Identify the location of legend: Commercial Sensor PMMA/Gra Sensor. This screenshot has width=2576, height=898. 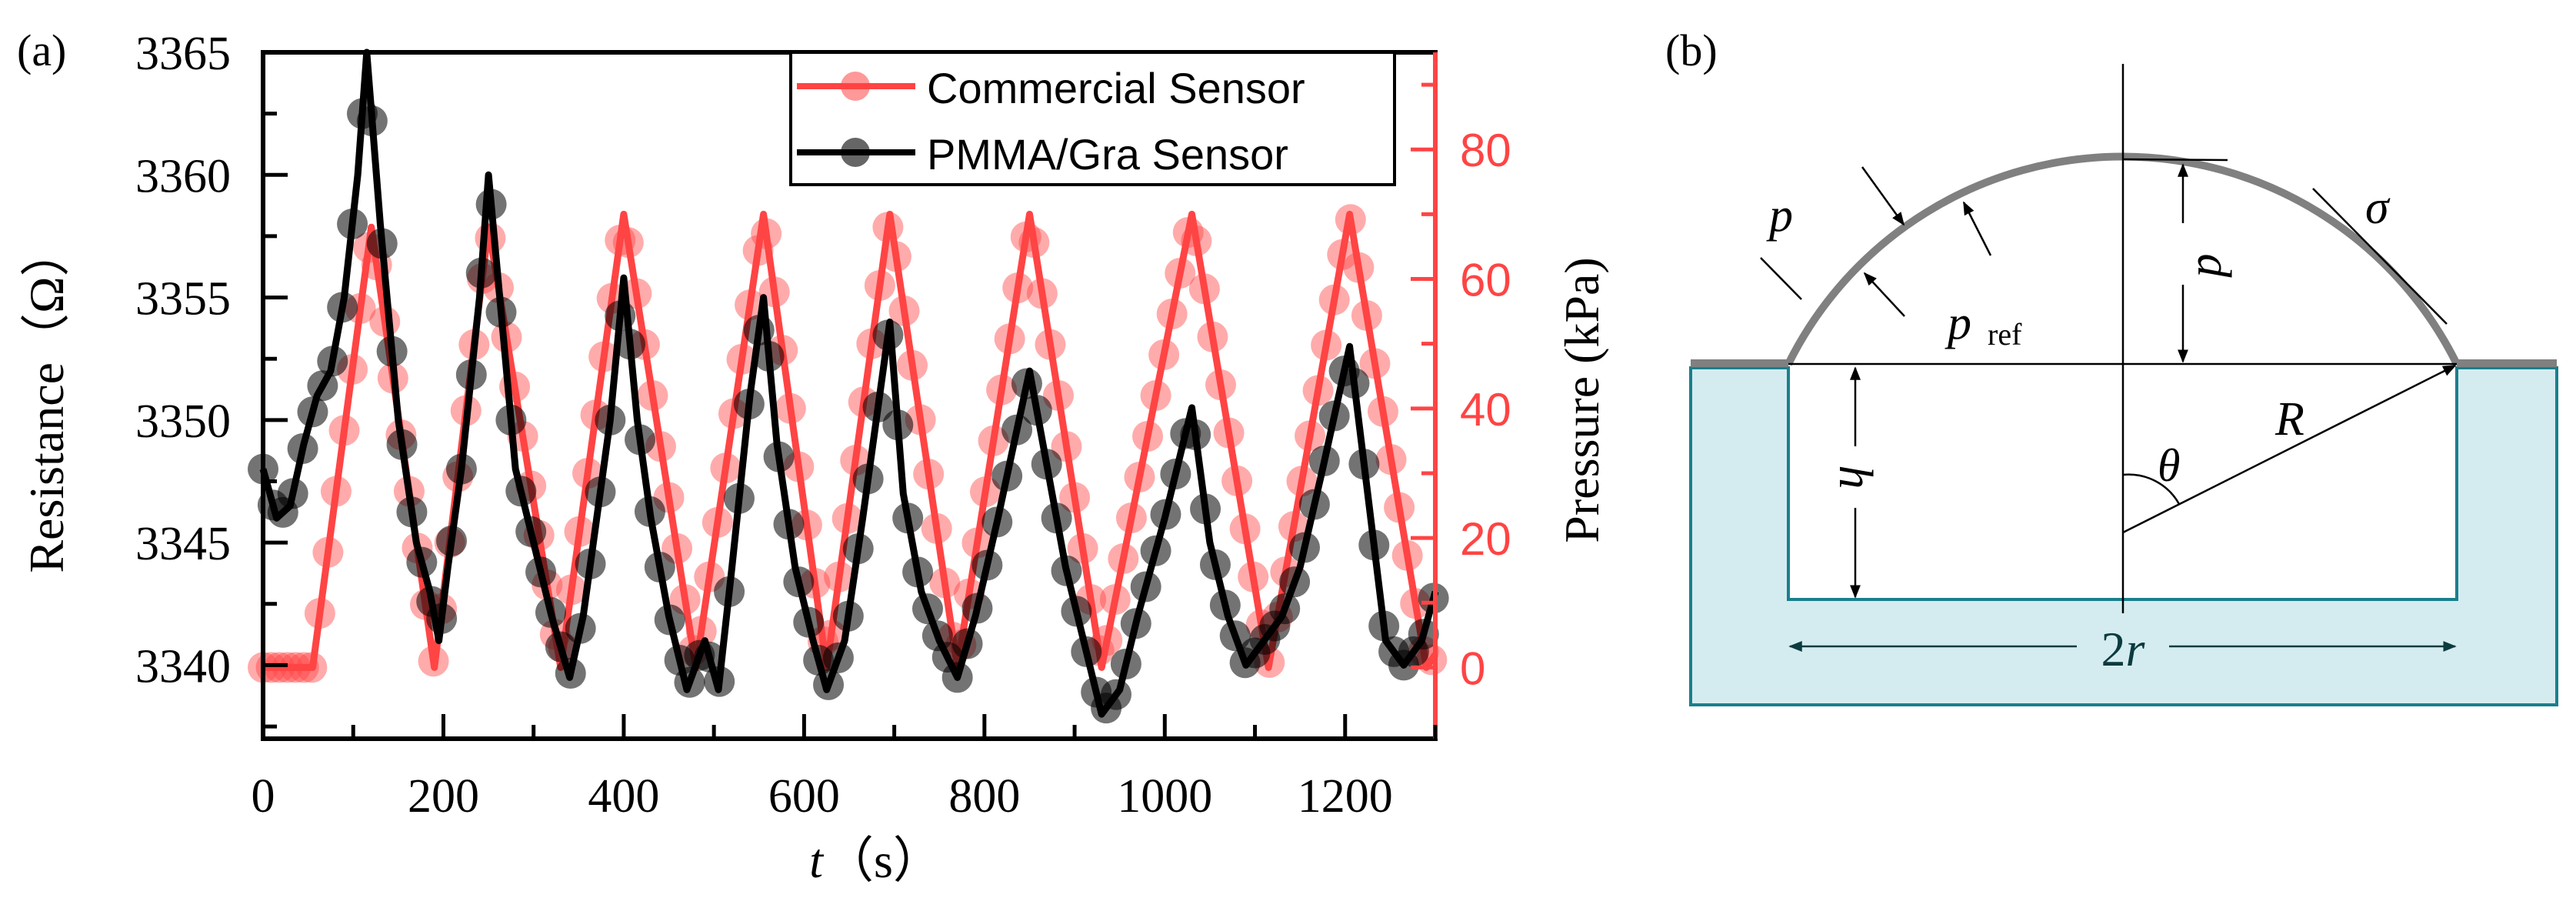
(1092, 118).